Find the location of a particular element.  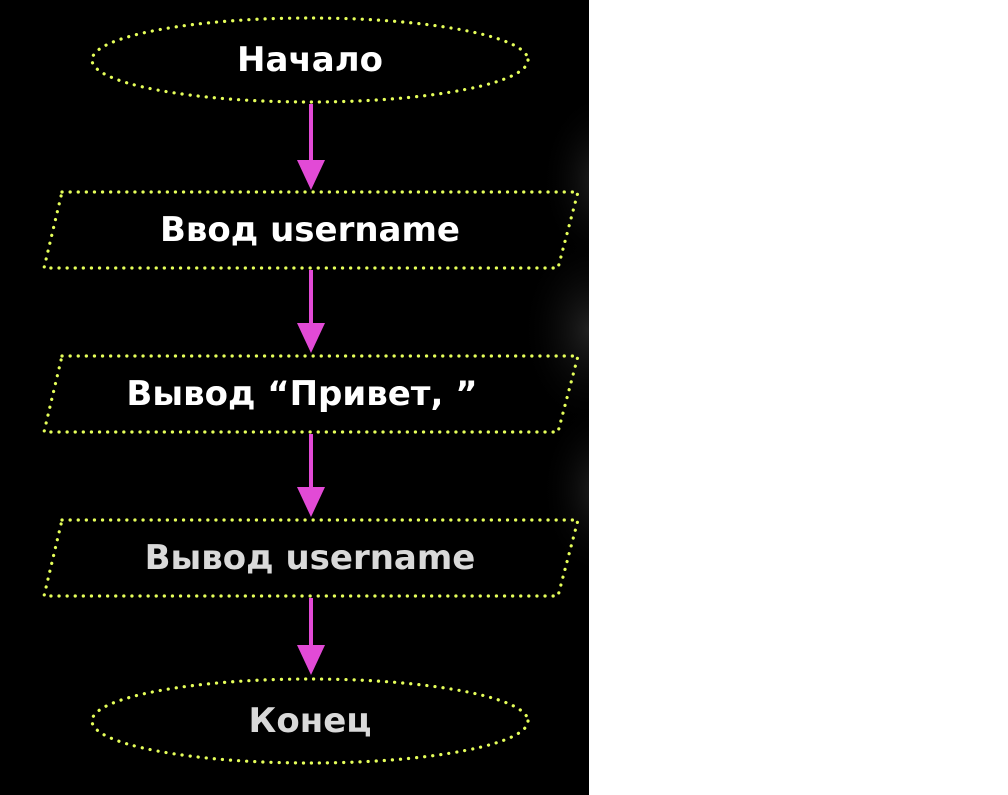

input-label: Ввод username is located at coordinates (310, 230).